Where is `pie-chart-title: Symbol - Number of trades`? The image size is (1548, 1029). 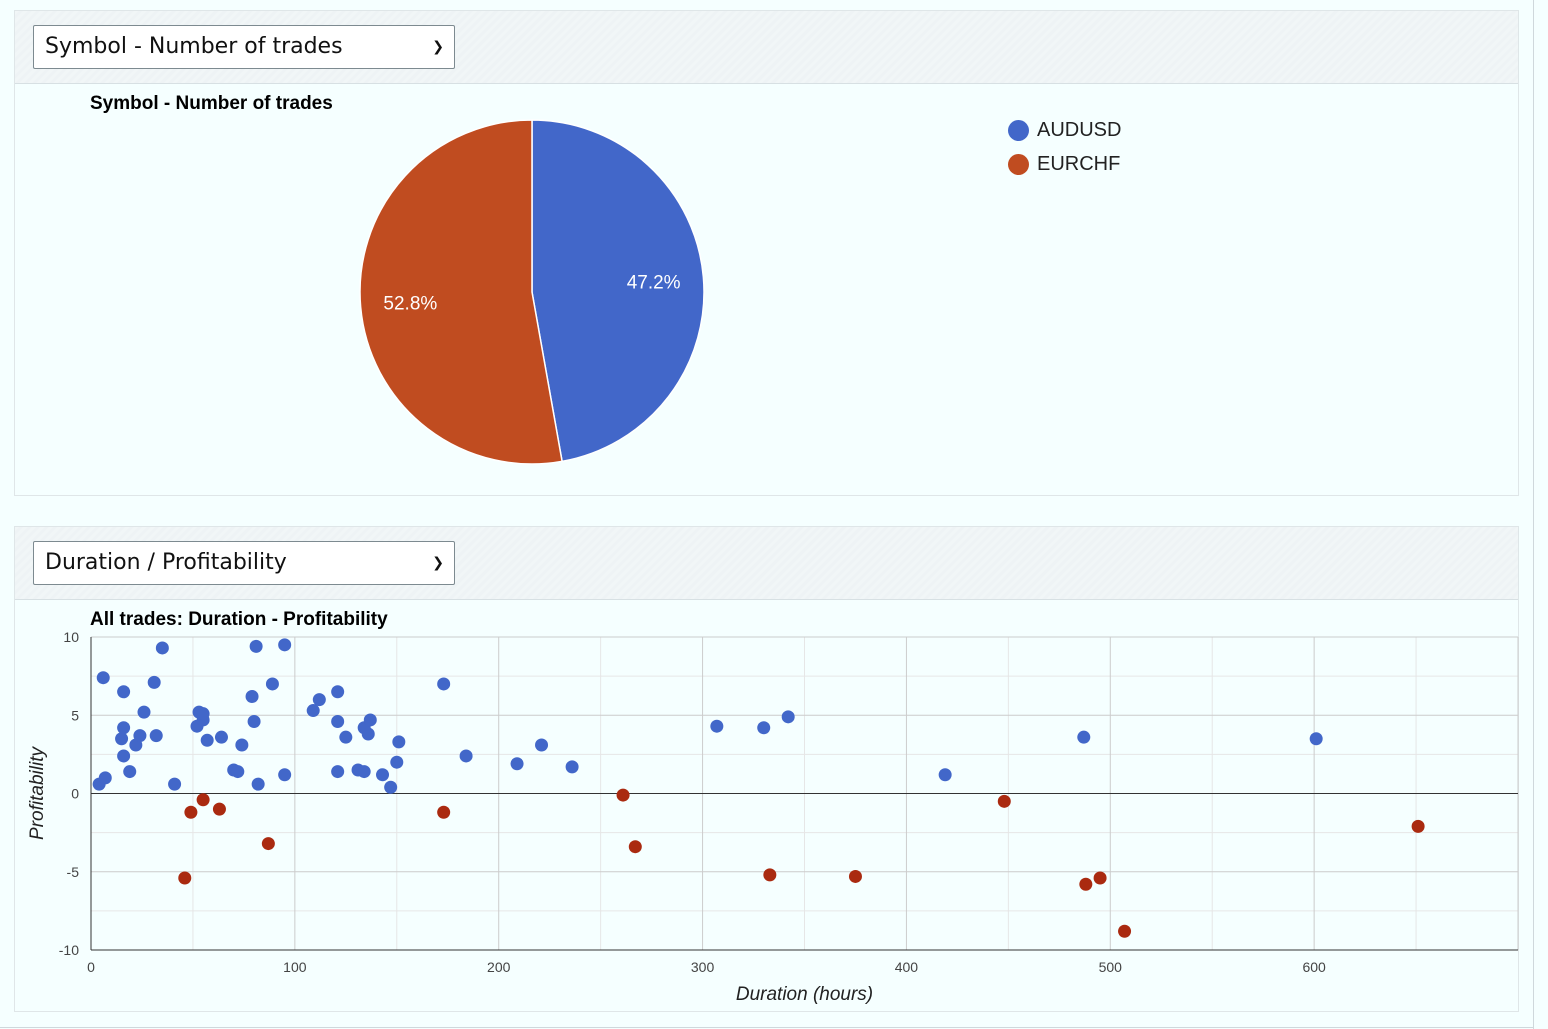 pie-chart-title: Symbol - Number of trades is located at coordinates (211, 103).